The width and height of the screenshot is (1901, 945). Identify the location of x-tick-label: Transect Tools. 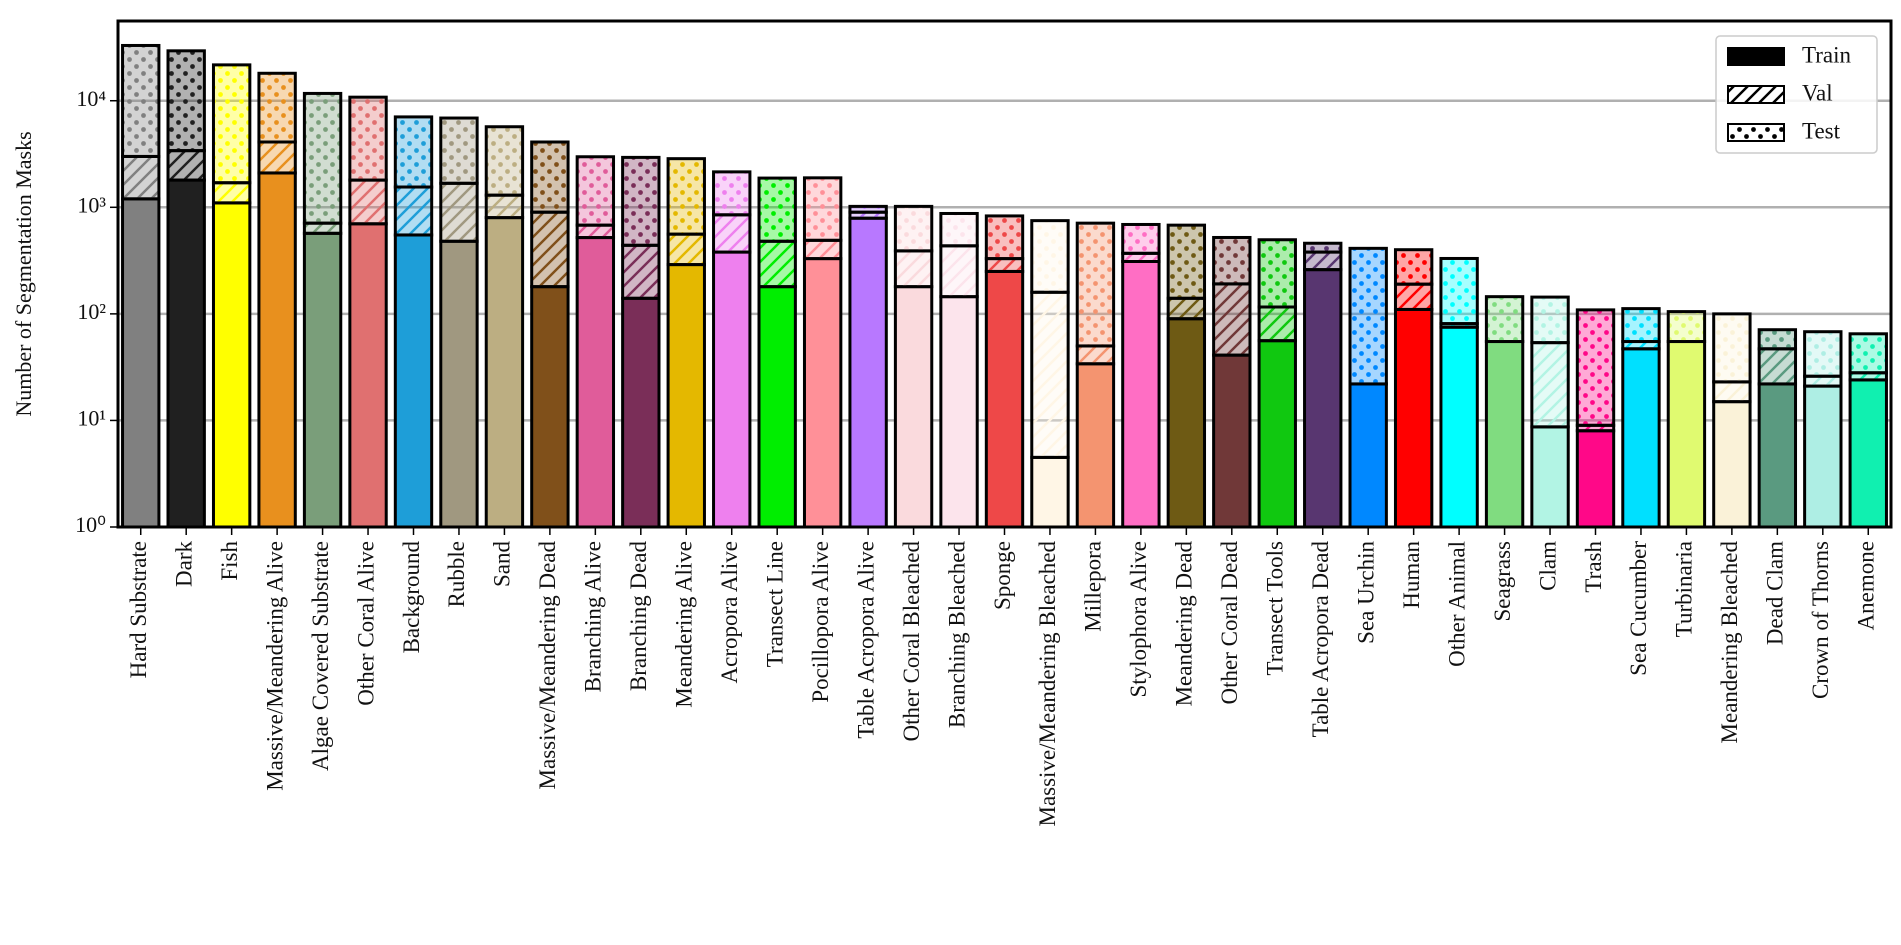
(1275, 608).